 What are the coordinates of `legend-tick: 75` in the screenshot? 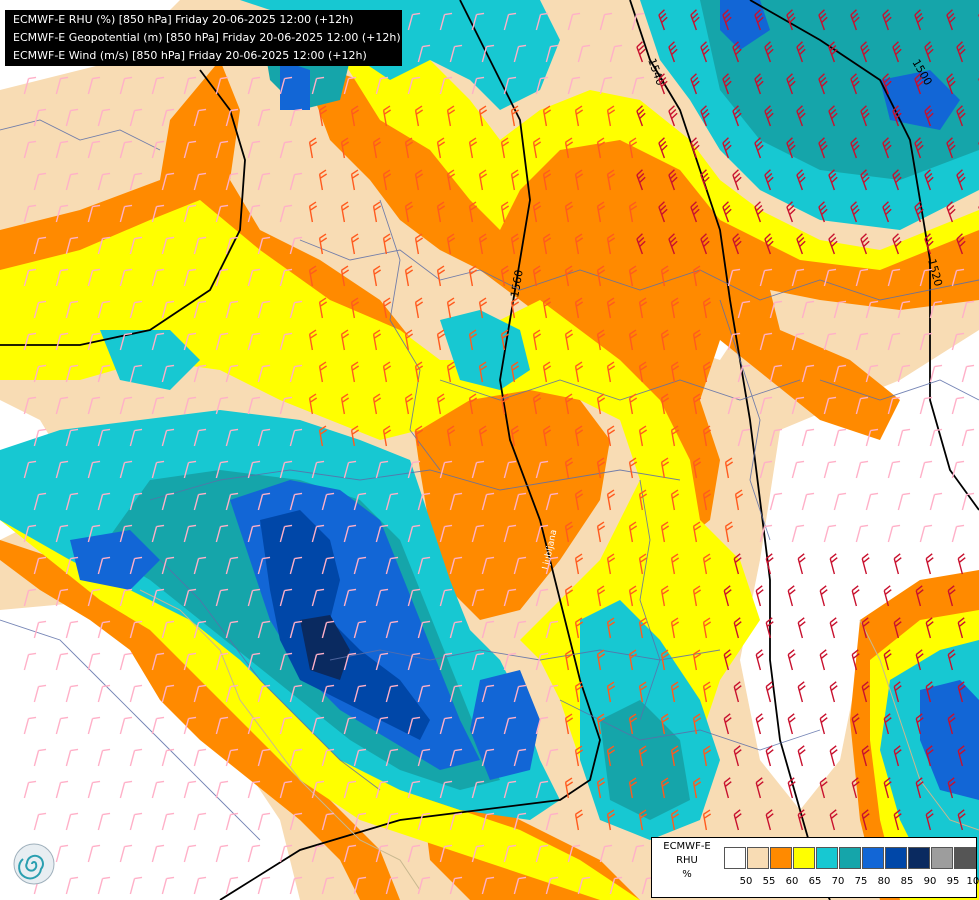 It's located at (861, 881).